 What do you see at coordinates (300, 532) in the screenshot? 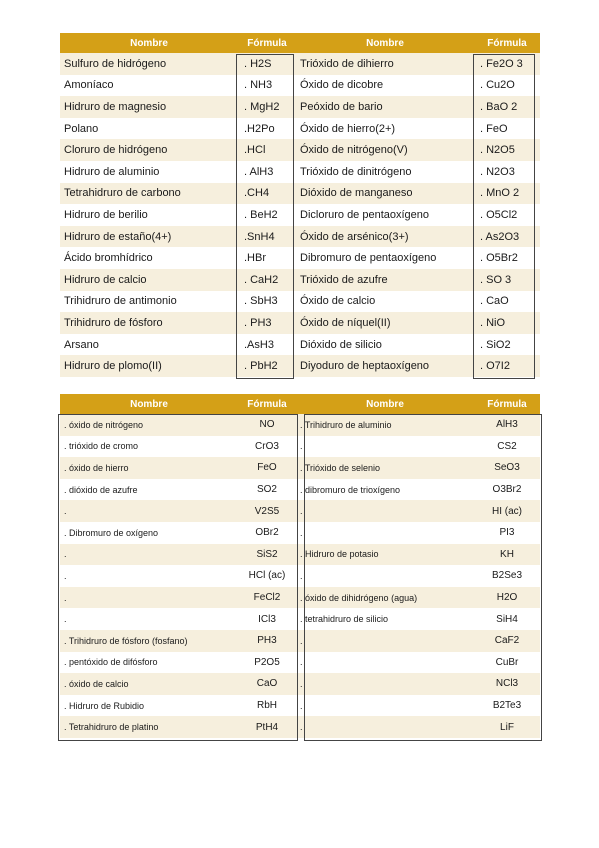
I see `table-row: . Dibromuro de oxígeno OBr2. PI3` at bounding box center [300, 532].